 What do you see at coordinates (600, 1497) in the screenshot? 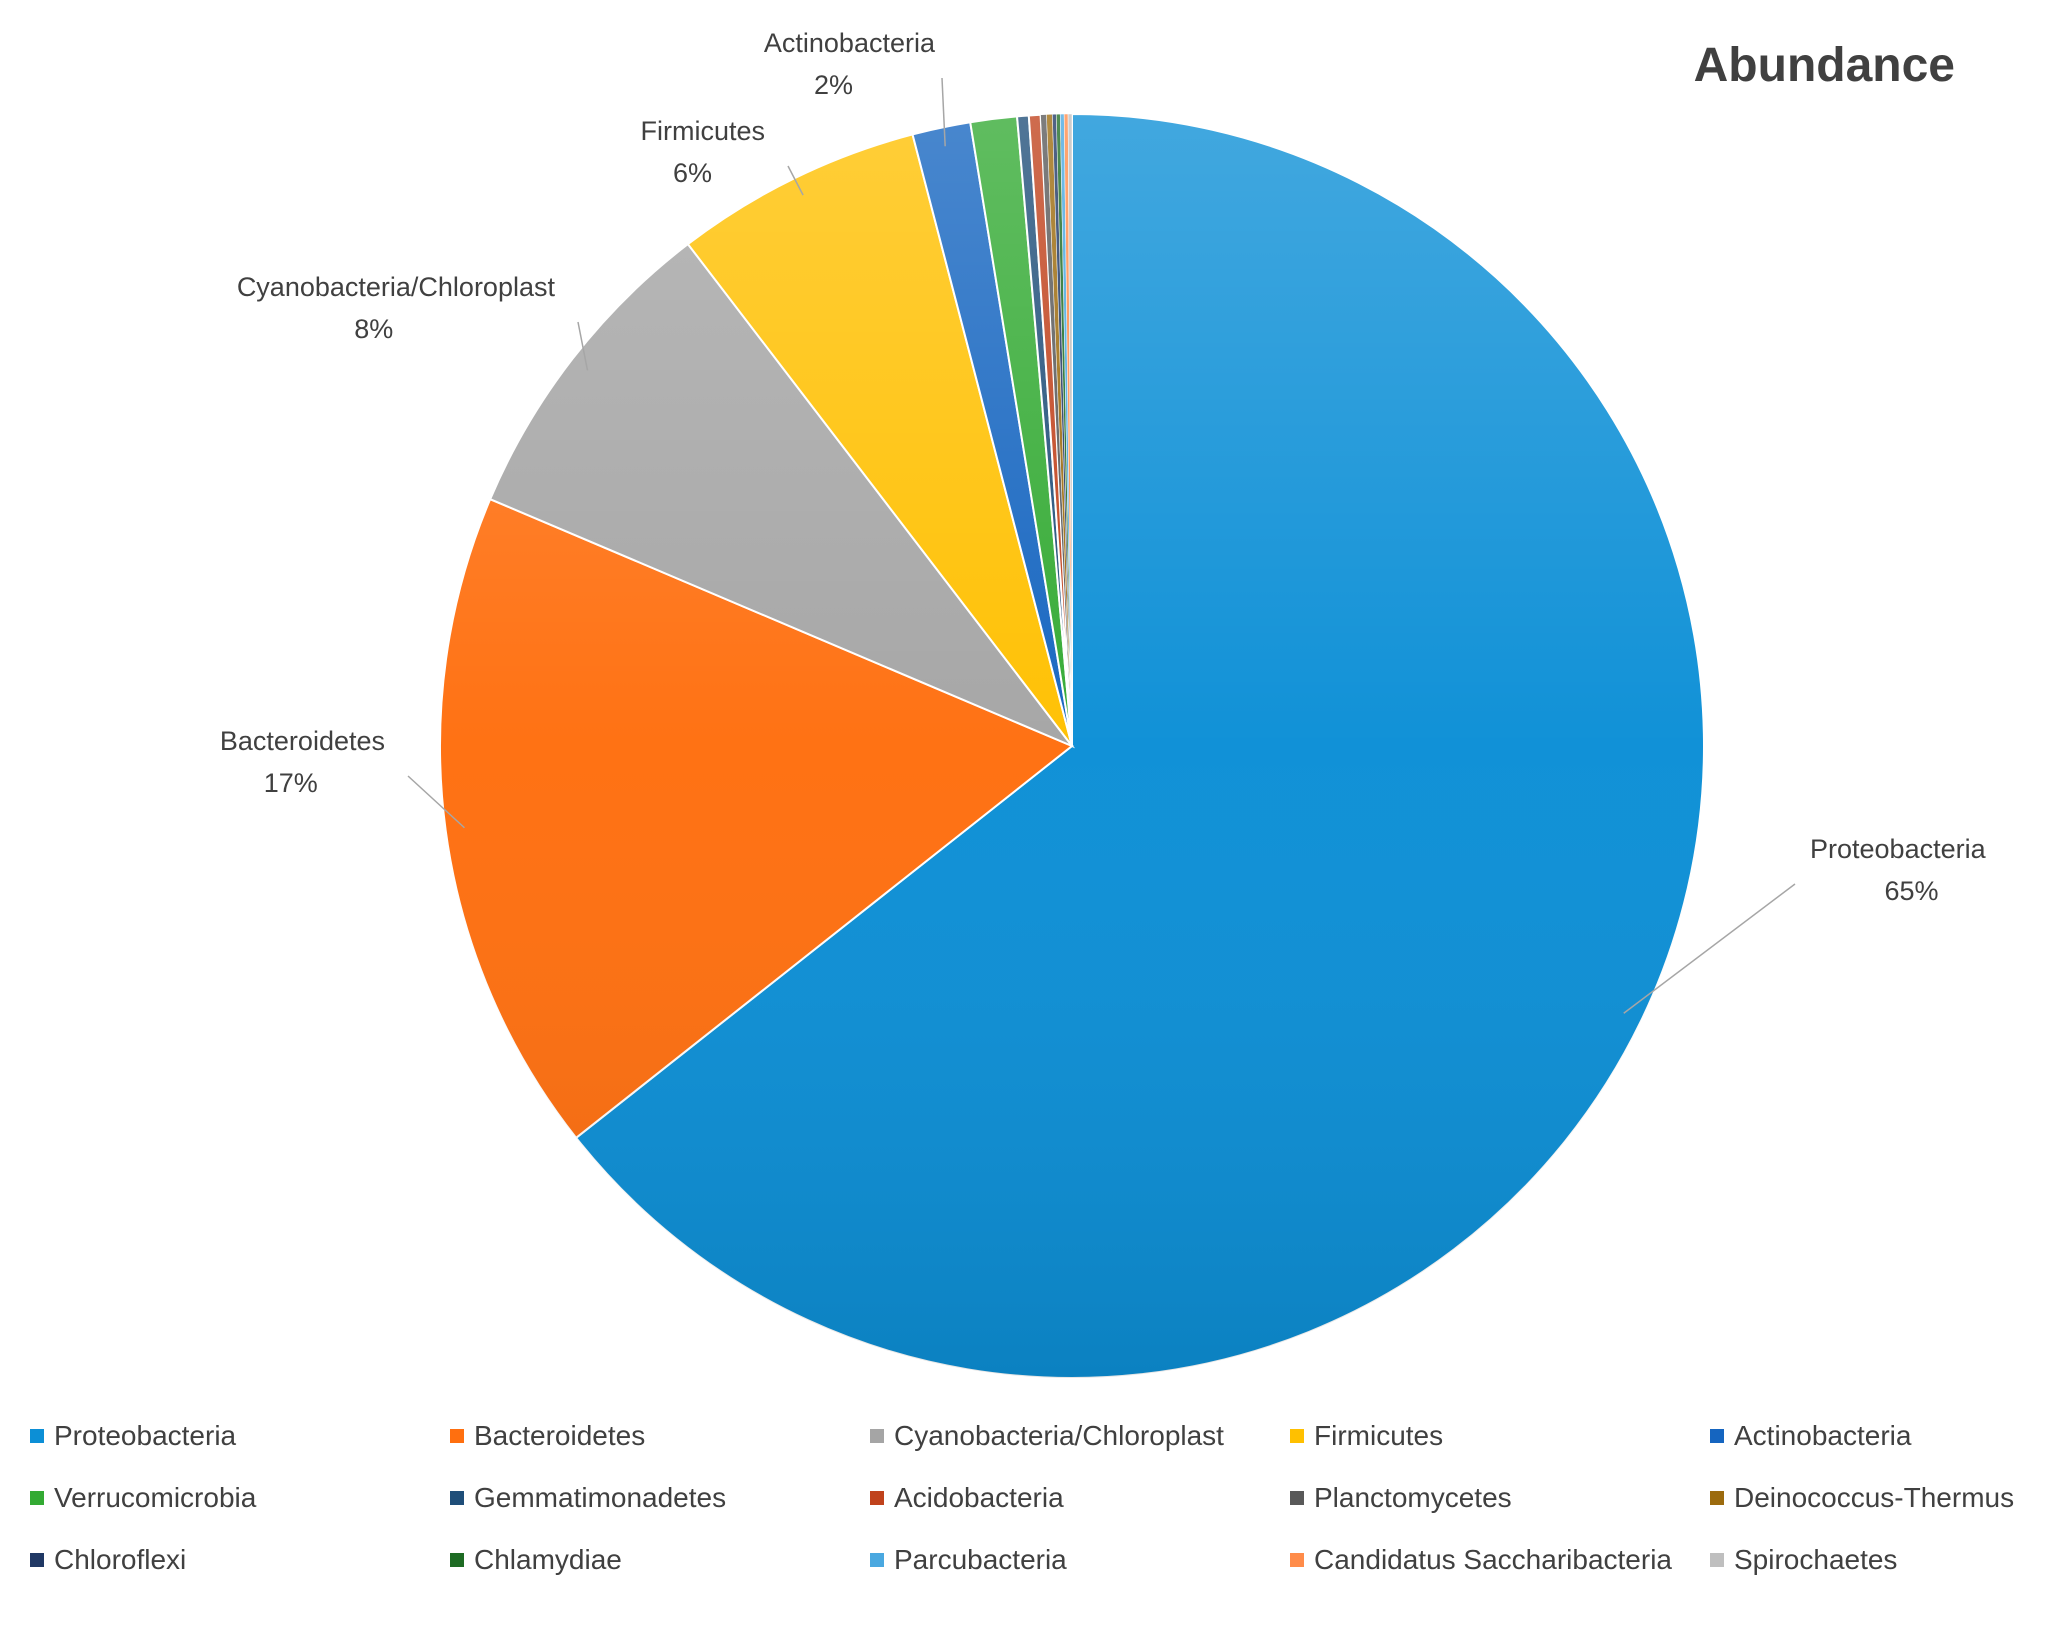
I see `legend-label: Gemmatimonadetes` at bounding box center [600, 1497].